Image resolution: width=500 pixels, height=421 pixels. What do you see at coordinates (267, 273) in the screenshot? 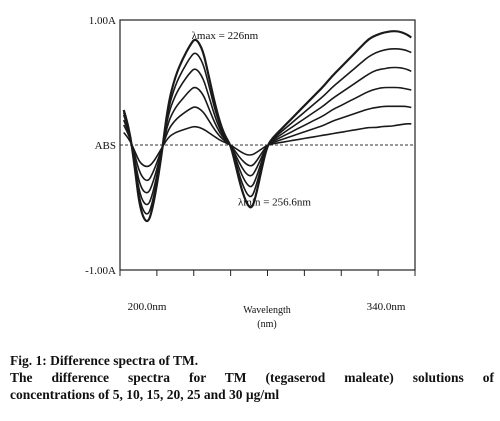
I see `x-ticks` at bounding box center [267, 273].